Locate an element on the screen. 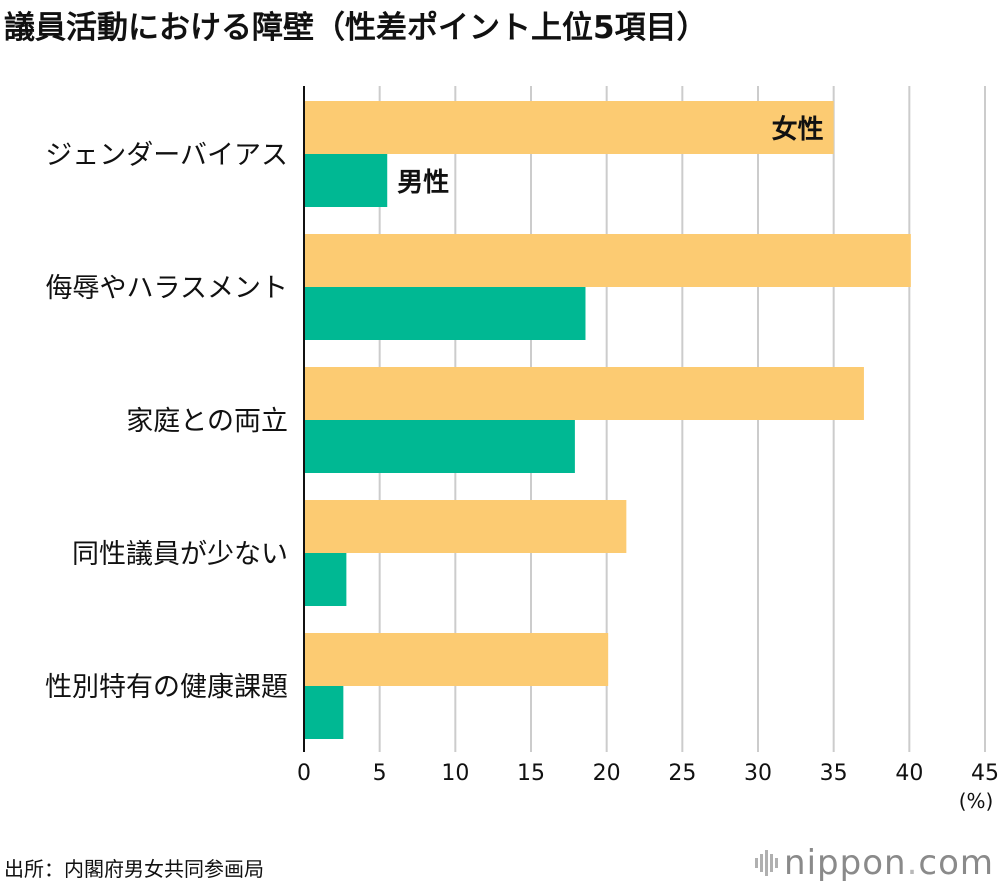 This screenshot has width=1000, height=890. nippon-logo: nippon.com is located at coordinates (874, 863).